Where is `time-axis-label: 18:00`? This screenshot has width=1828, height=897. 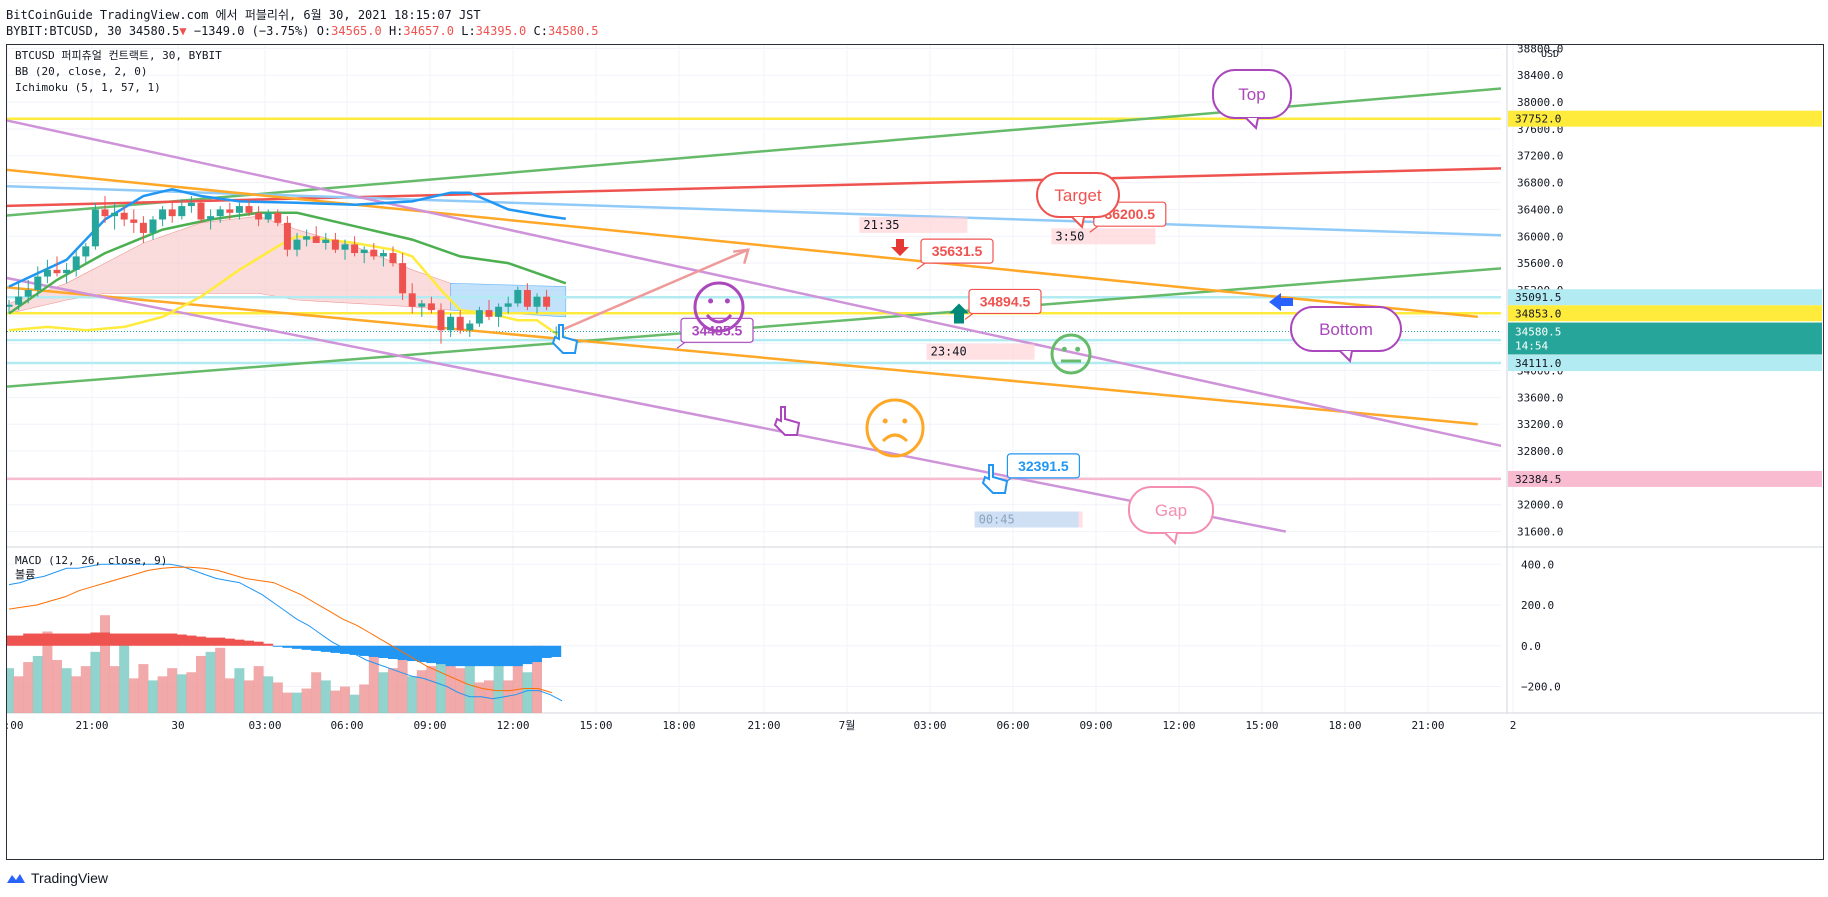 time-axis-label: 18:00 is located at coordinates (15, 725).